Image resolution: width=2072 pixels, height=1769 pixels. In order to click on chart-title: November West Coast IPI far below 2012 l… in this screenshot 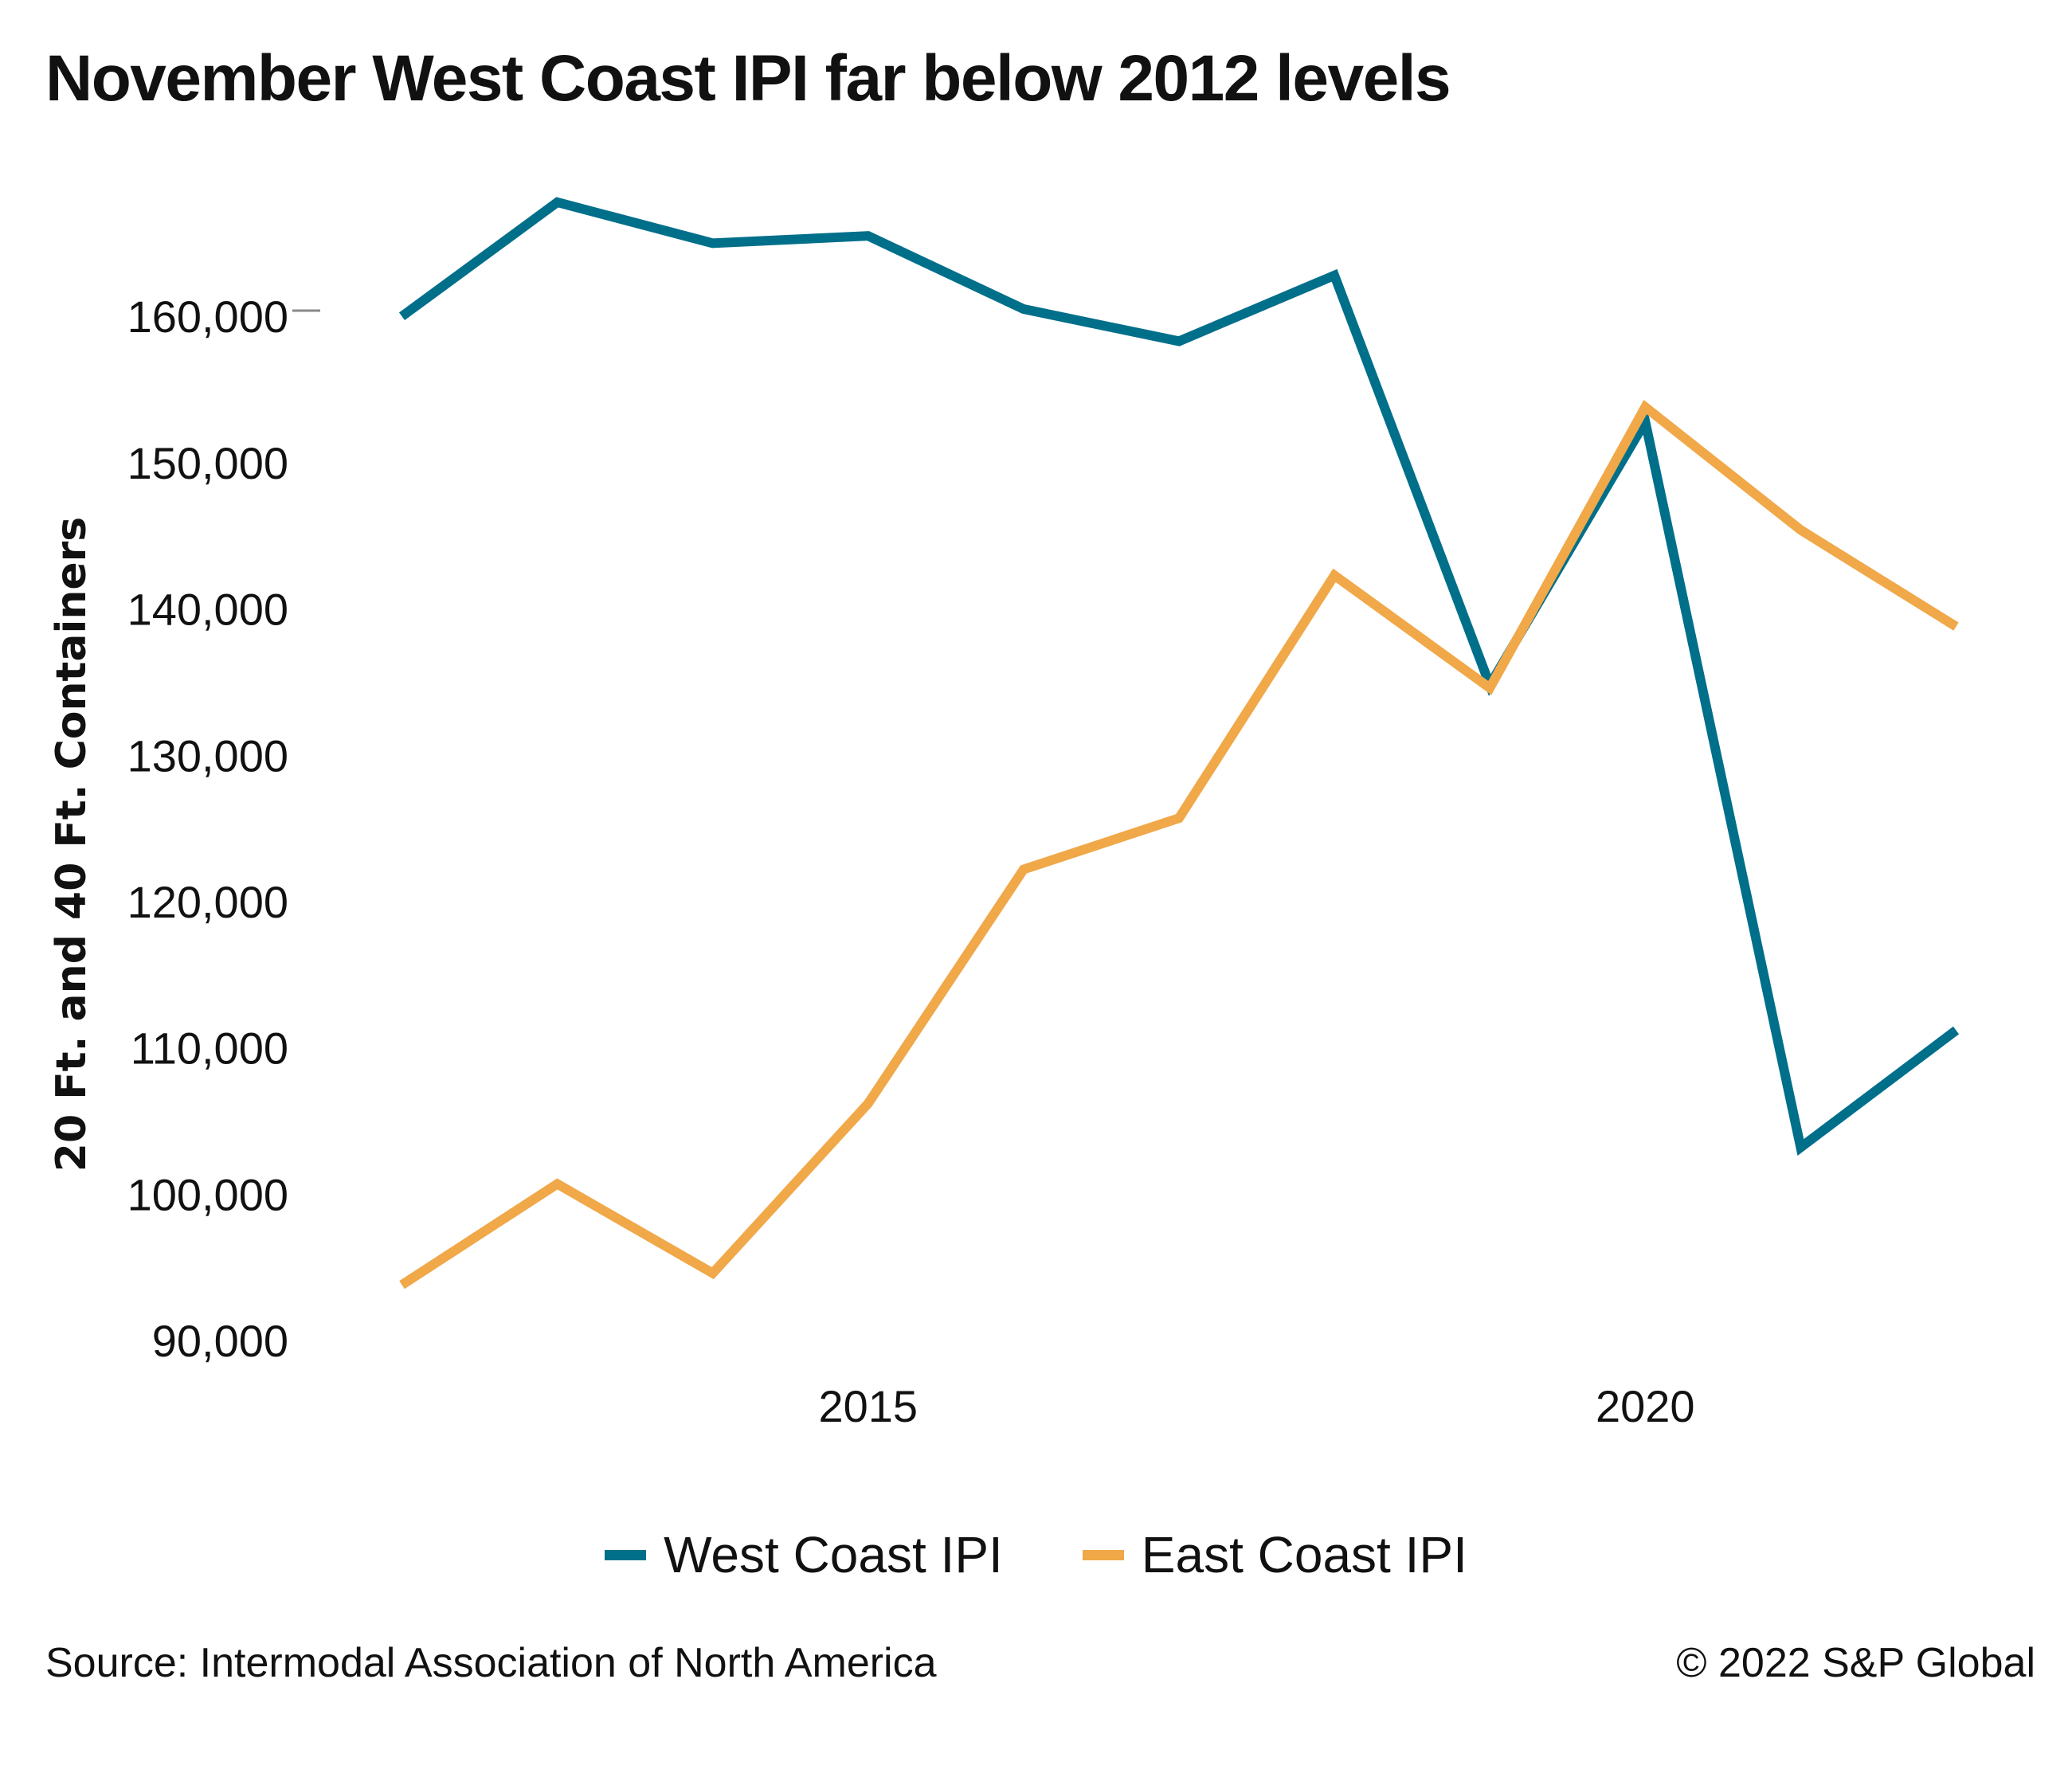, I will do `click(748, 78)`.